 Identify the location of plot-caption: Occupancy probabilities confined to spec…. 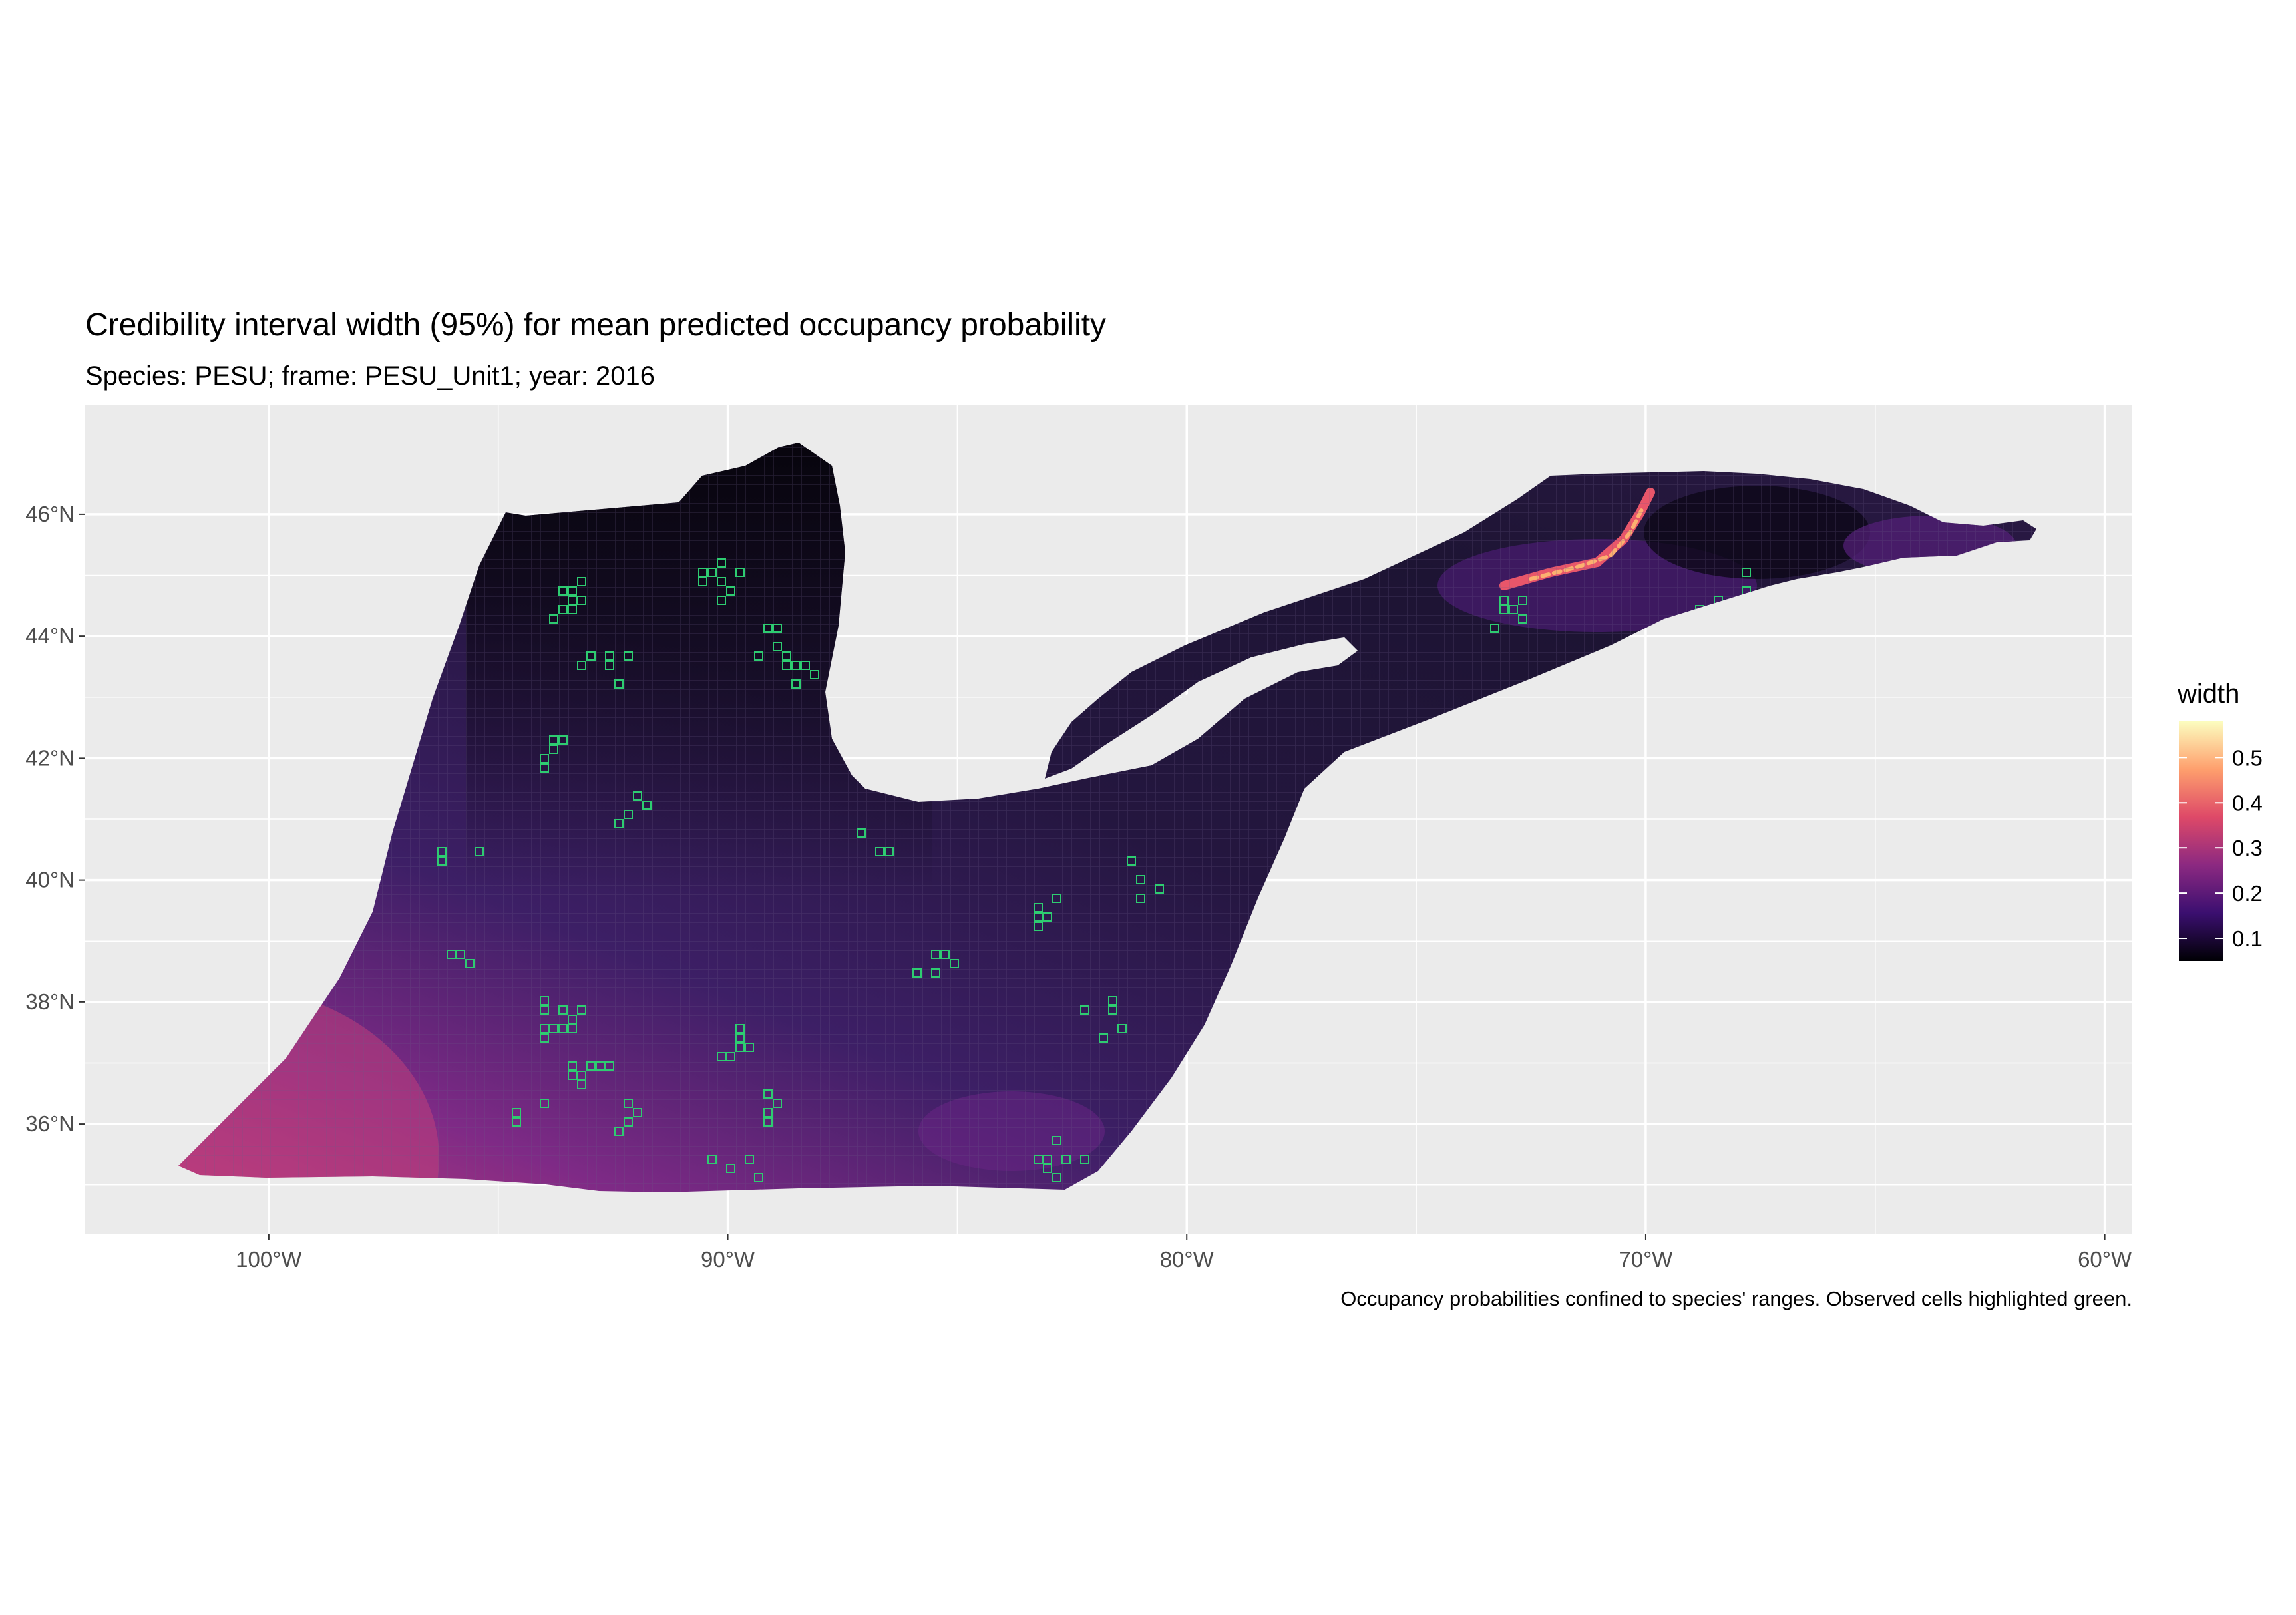
(1736, 1298).